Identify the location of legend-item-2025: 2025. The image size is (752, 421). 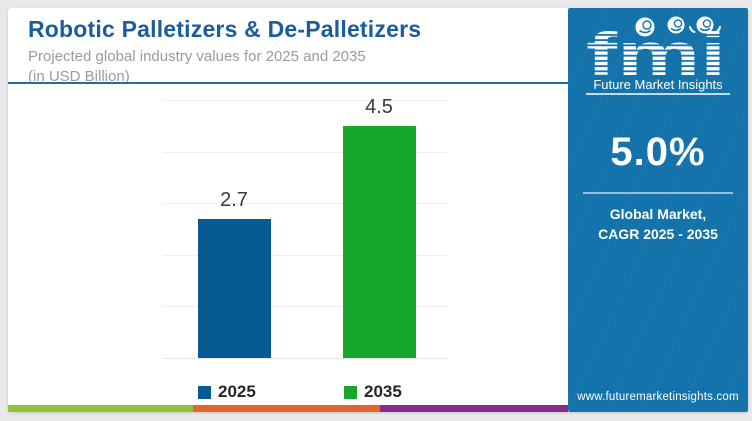
(227, 392).